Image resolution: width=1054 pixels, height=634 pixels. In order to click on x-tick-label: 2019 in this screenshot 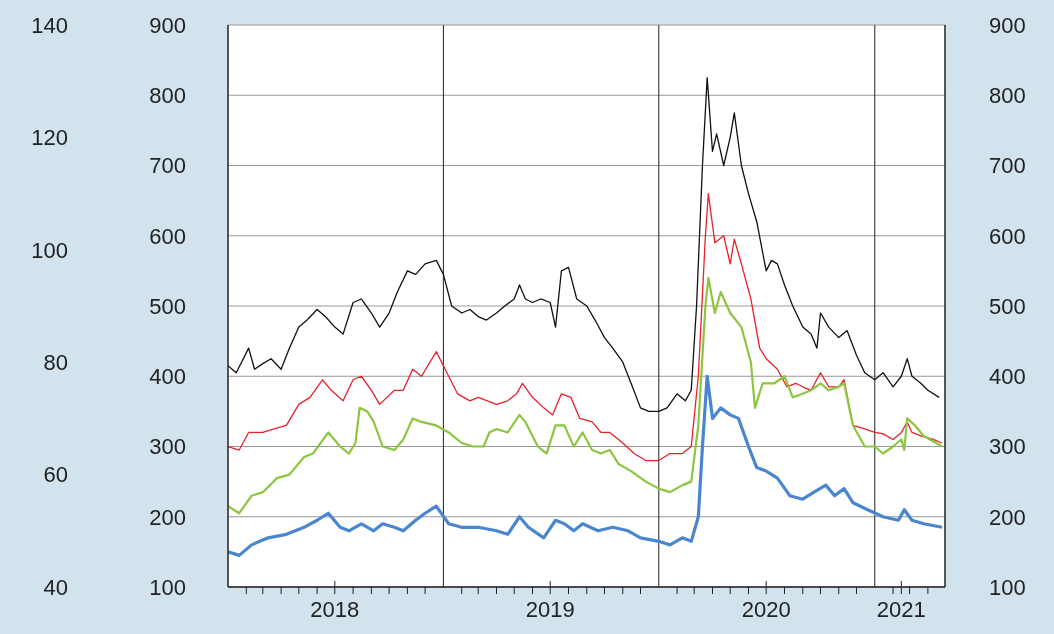, I will do `click(550, 609)`.